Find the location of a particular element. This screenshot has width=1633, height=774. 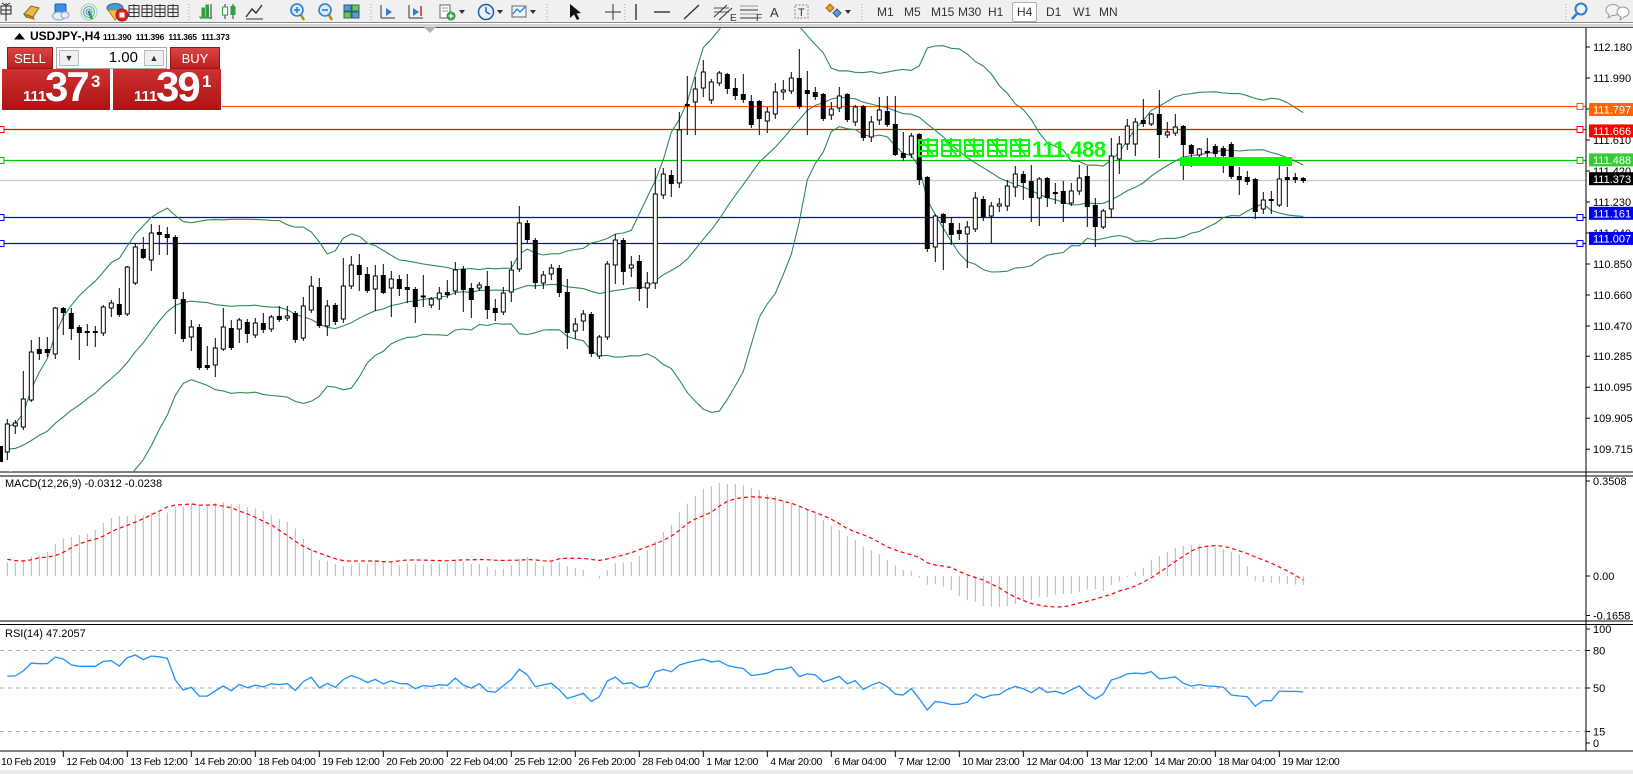

svg-text: 25 Feb 12:00 is located at coordinates (543, 762).